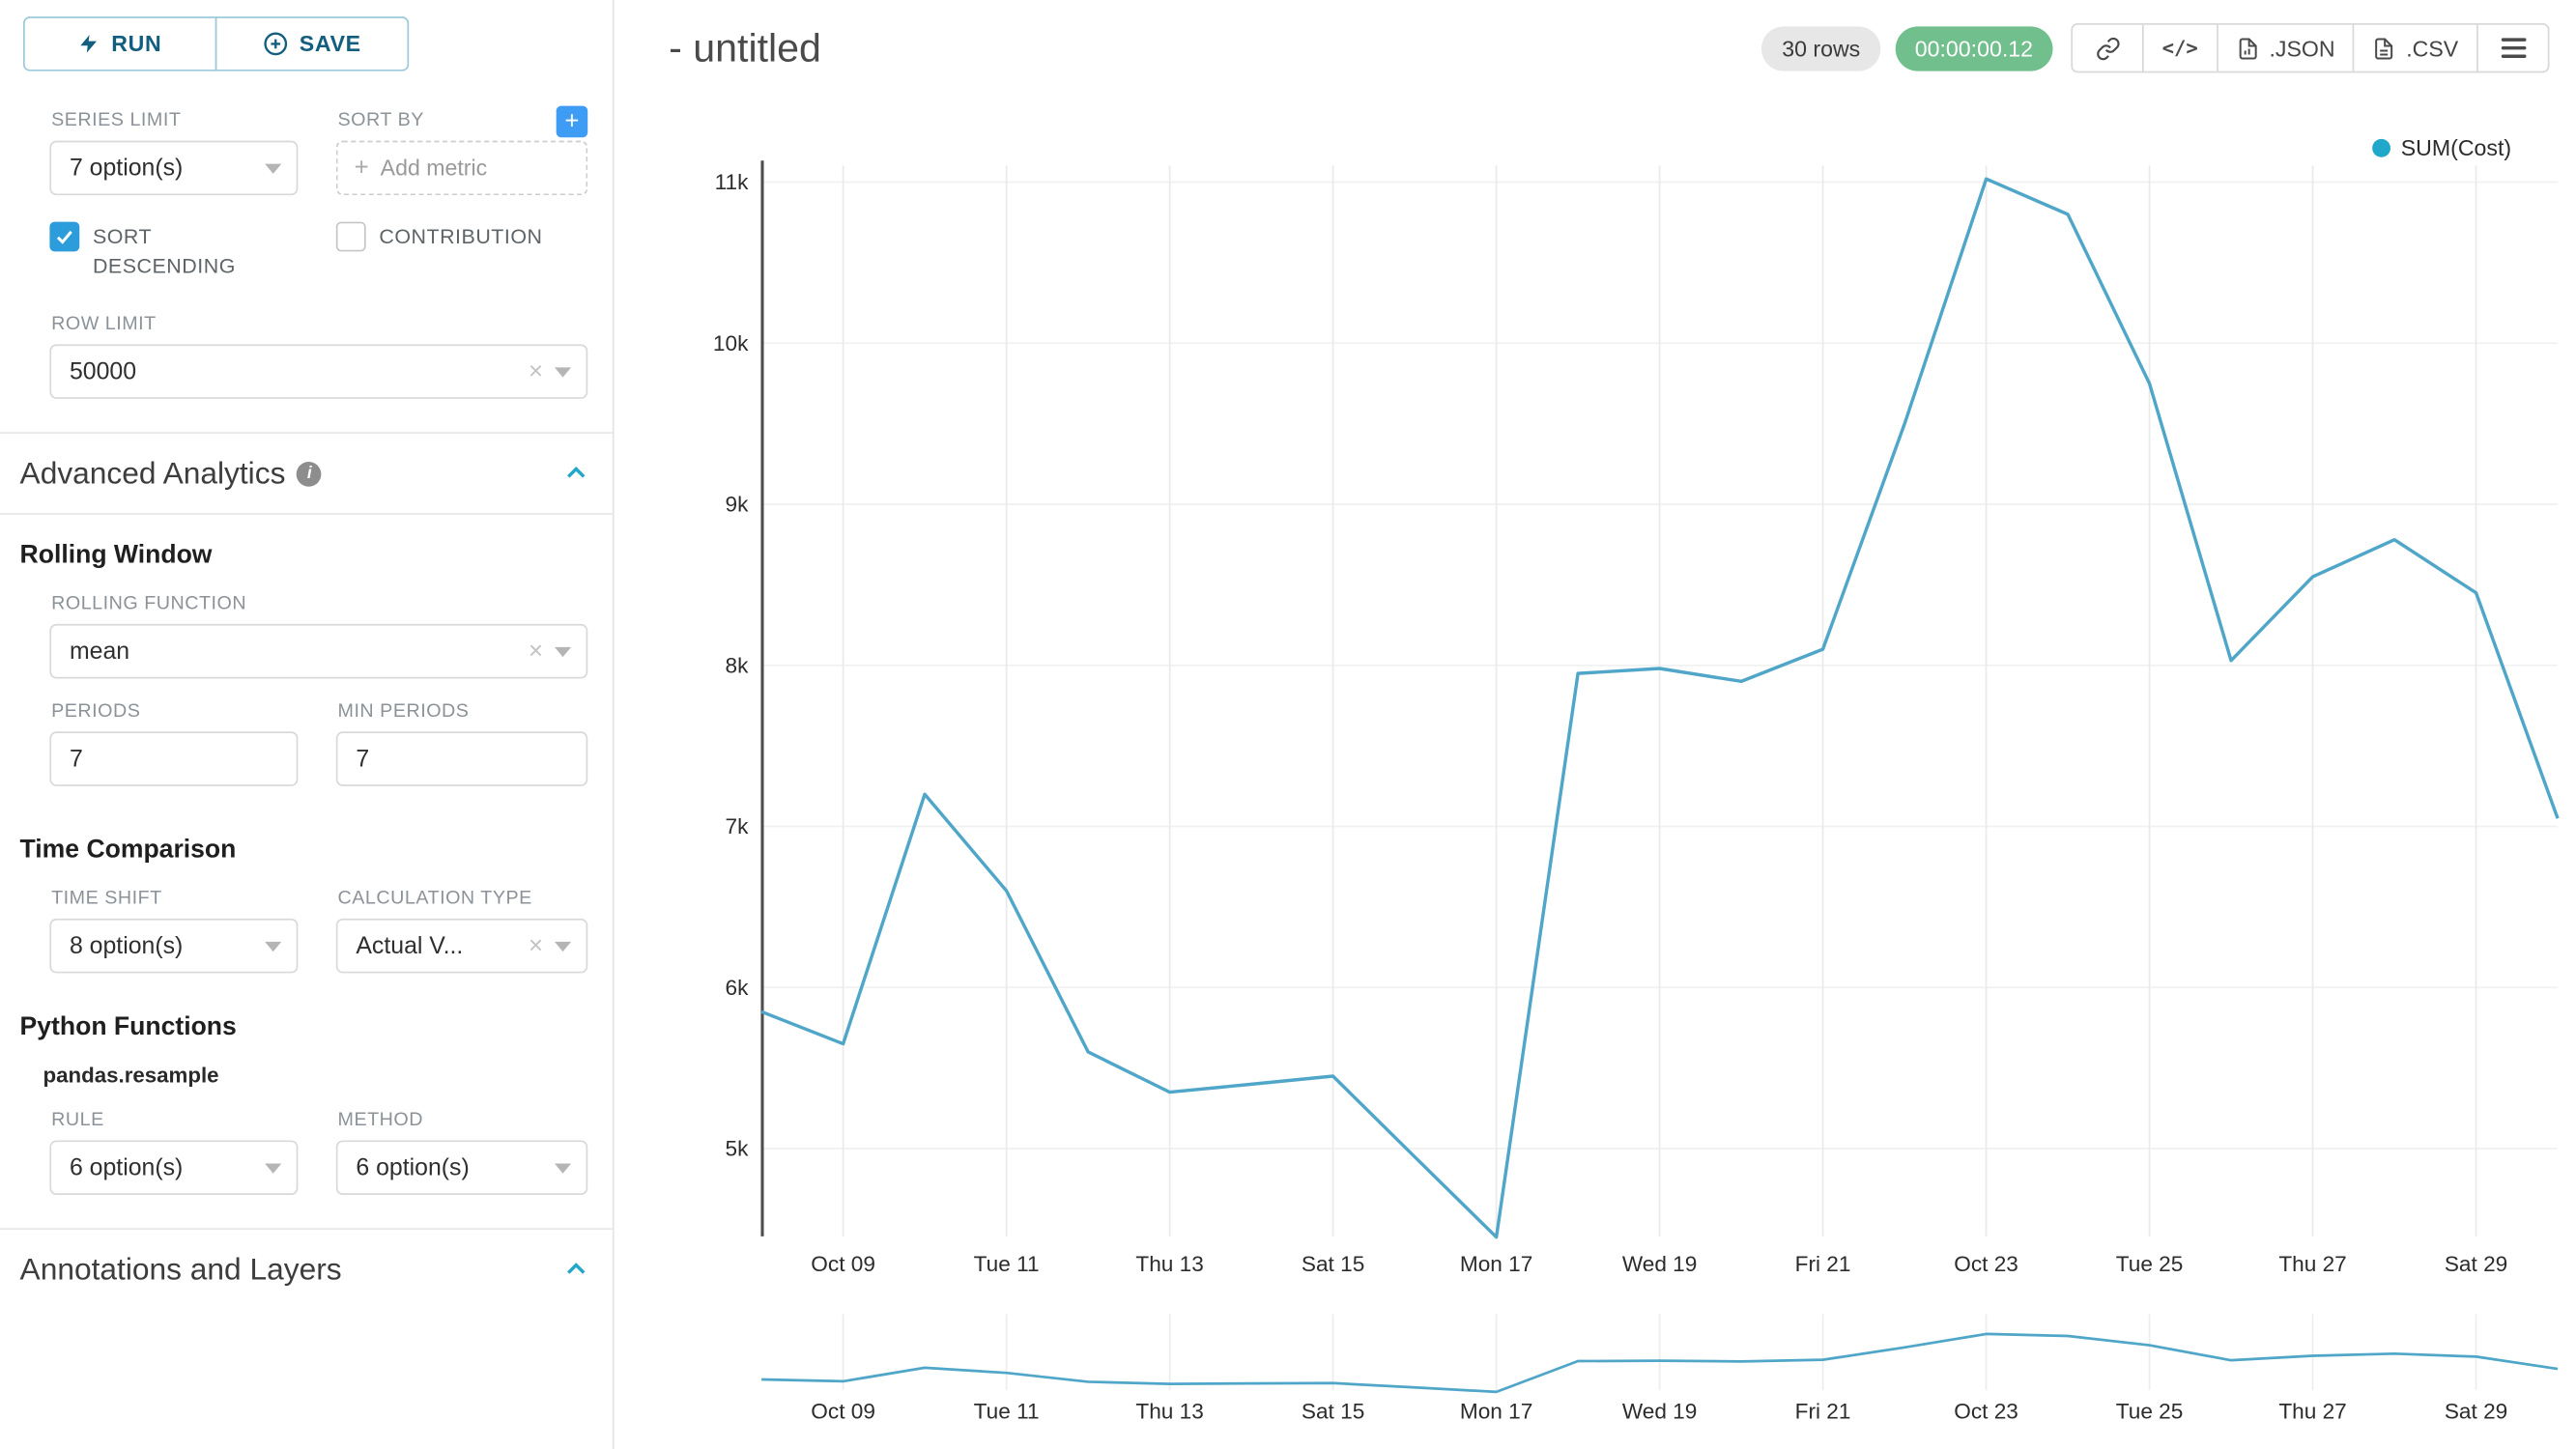 This screenshot has height=1449, width=2576. Describe the element at coordinates (116, 555) in the screenshot. I see `rolling-window-title: Rolling Window` at that location.